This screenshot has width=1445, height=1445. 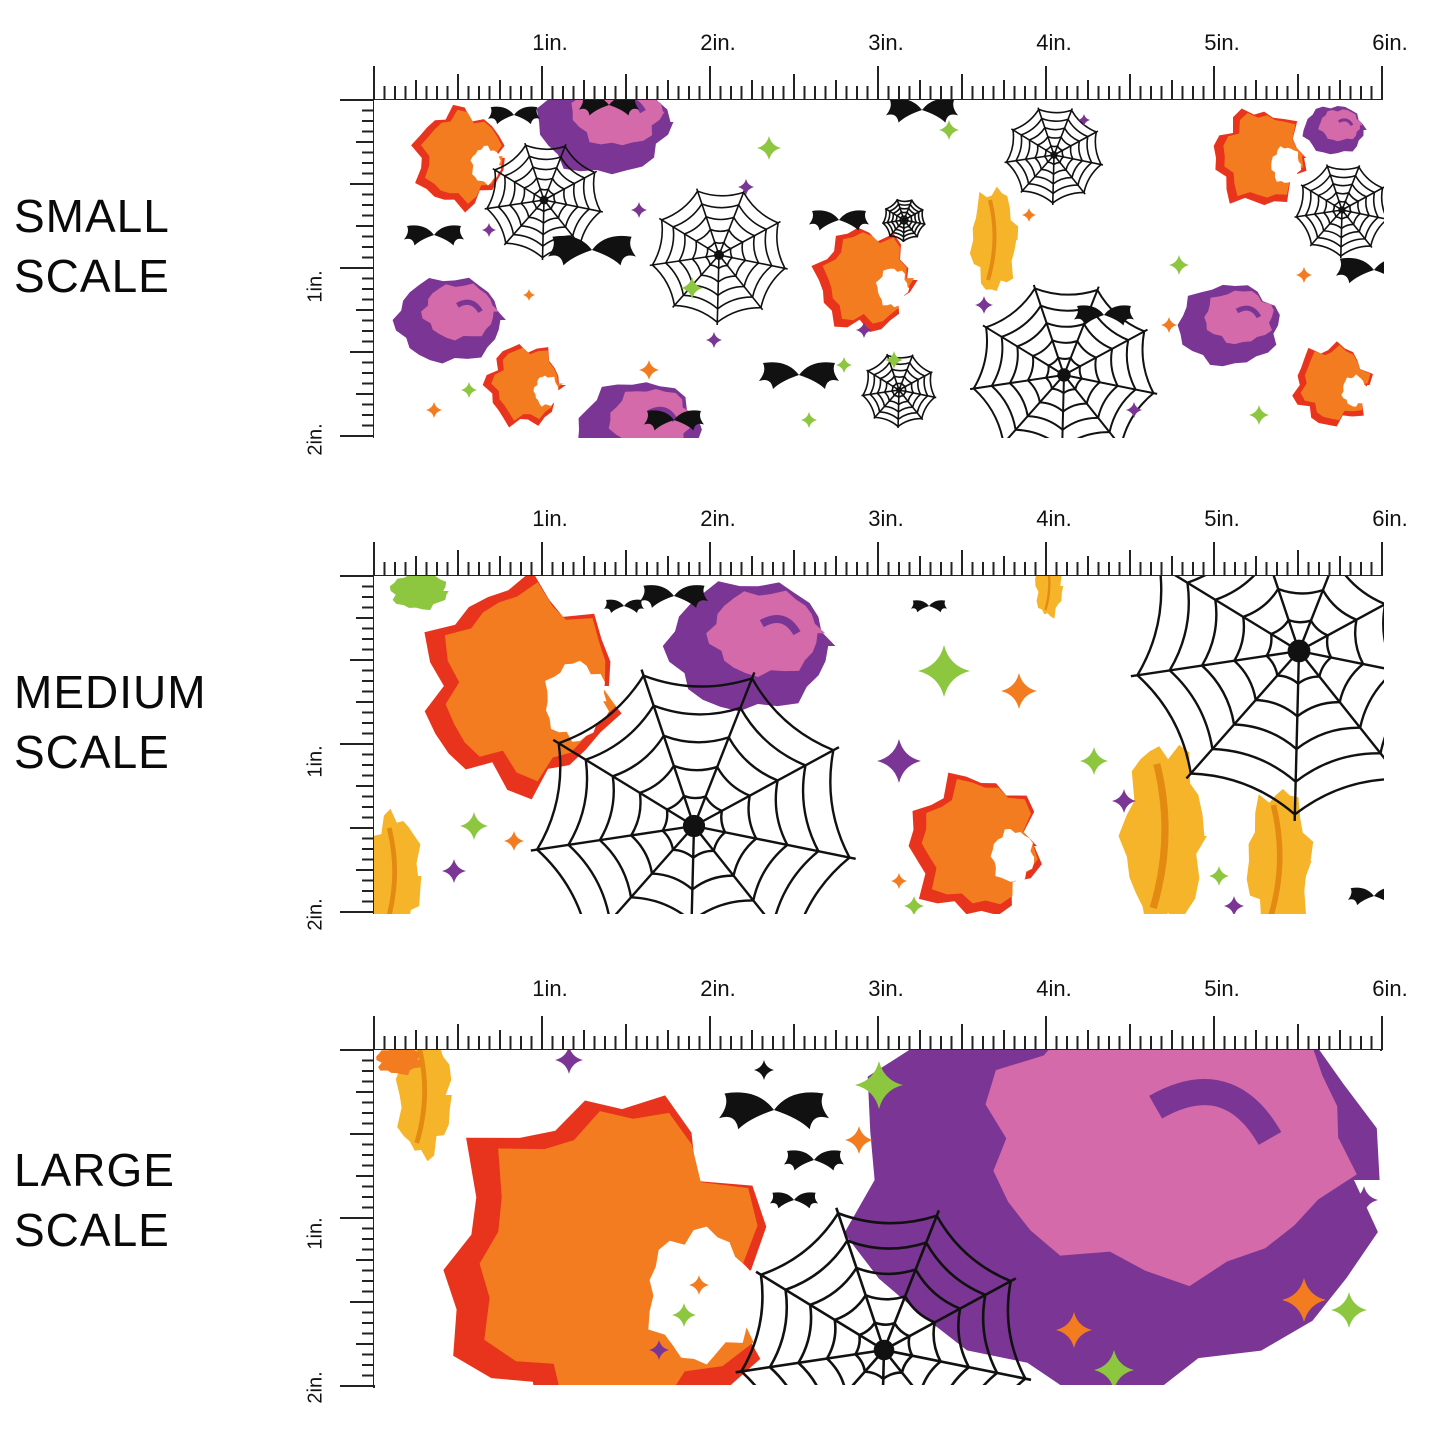 I want to click on lime-blob, so click(x=419, y=593).